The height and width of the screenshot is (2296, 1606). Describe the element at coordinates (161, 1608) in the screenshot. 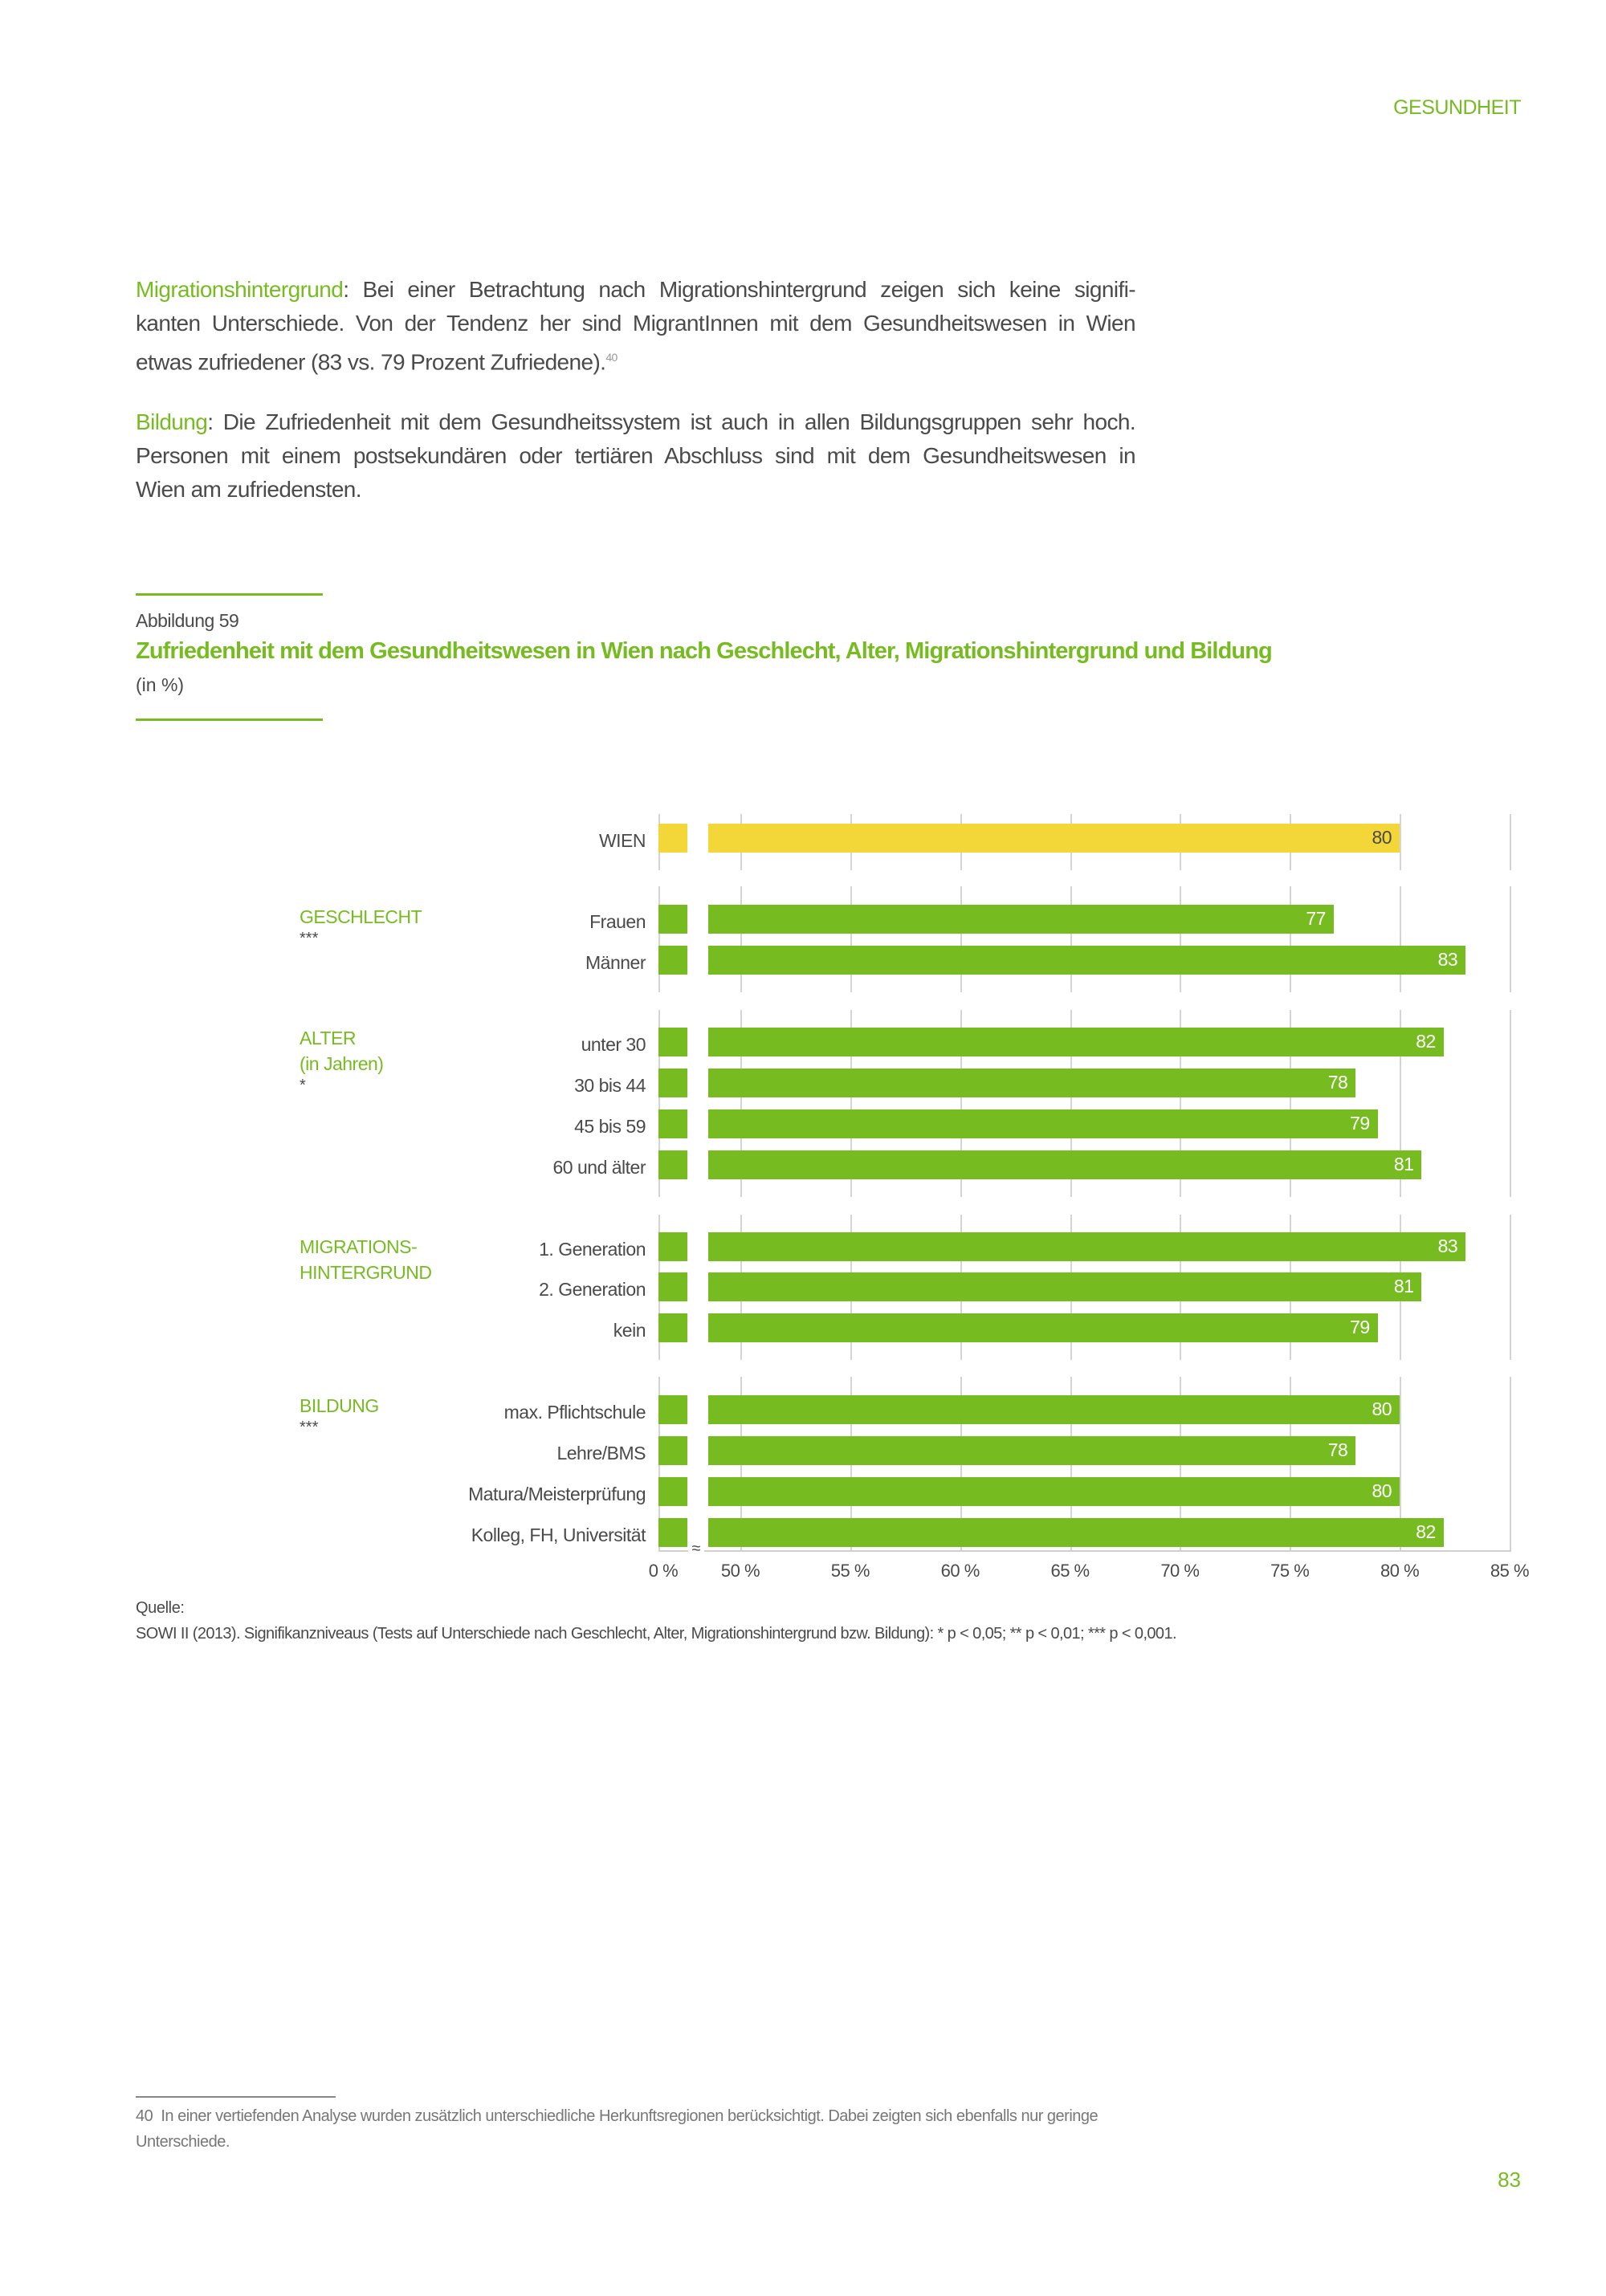

I see `source-label: Quelle:` at that location.